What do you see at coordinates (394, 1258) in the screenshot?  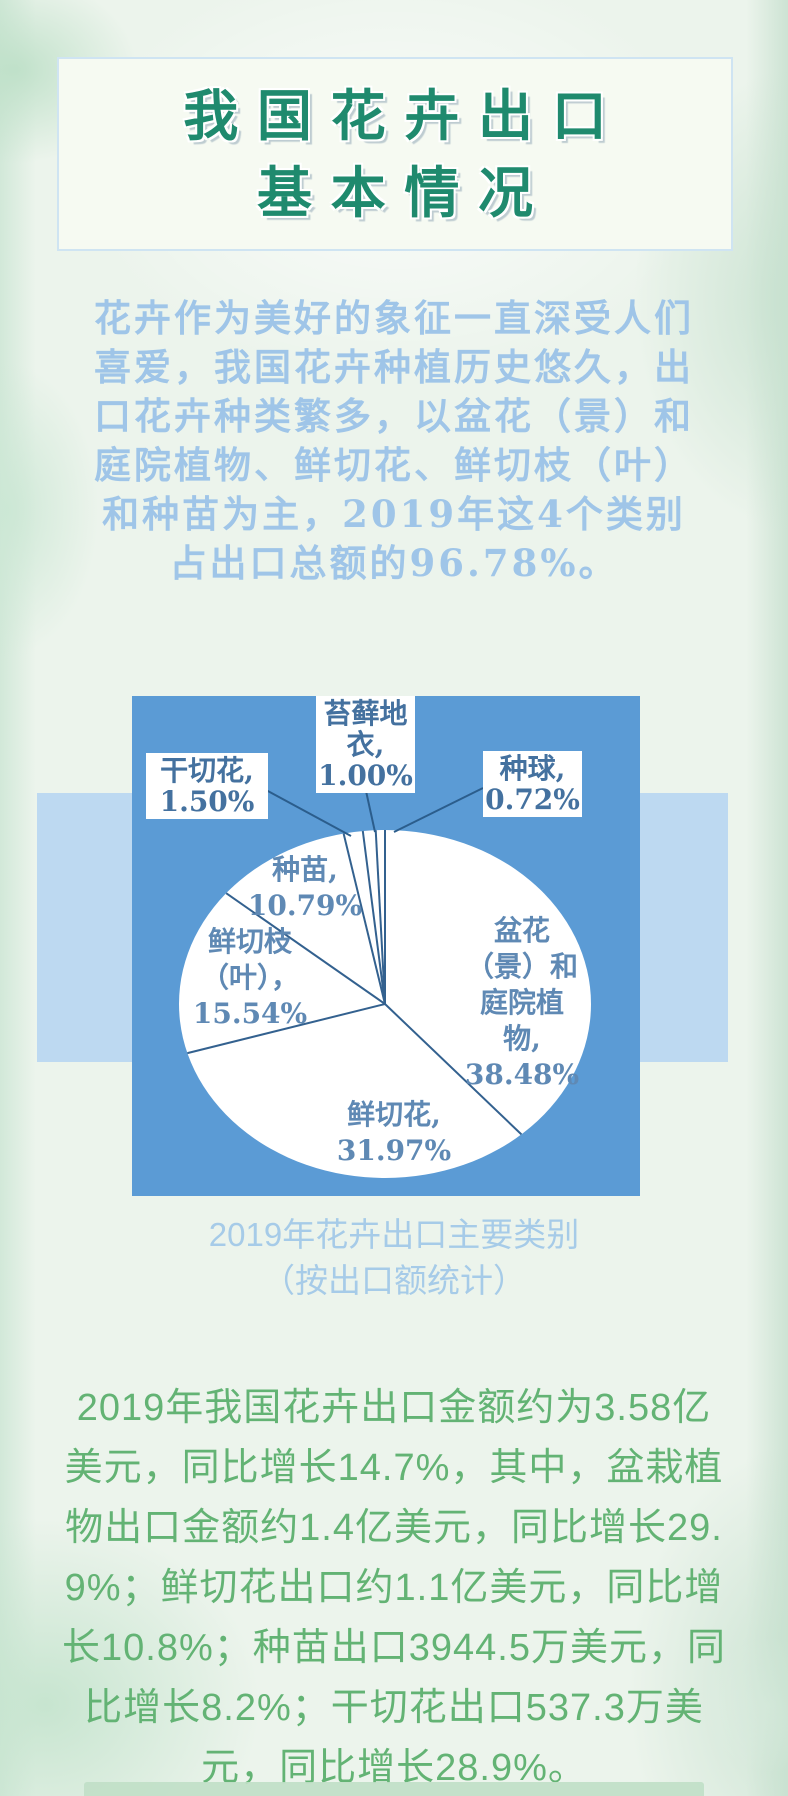 I see `chart-caption: 2019年花卉出口主要类别 （按出口额统计）` at bounding box center [394, 1258].